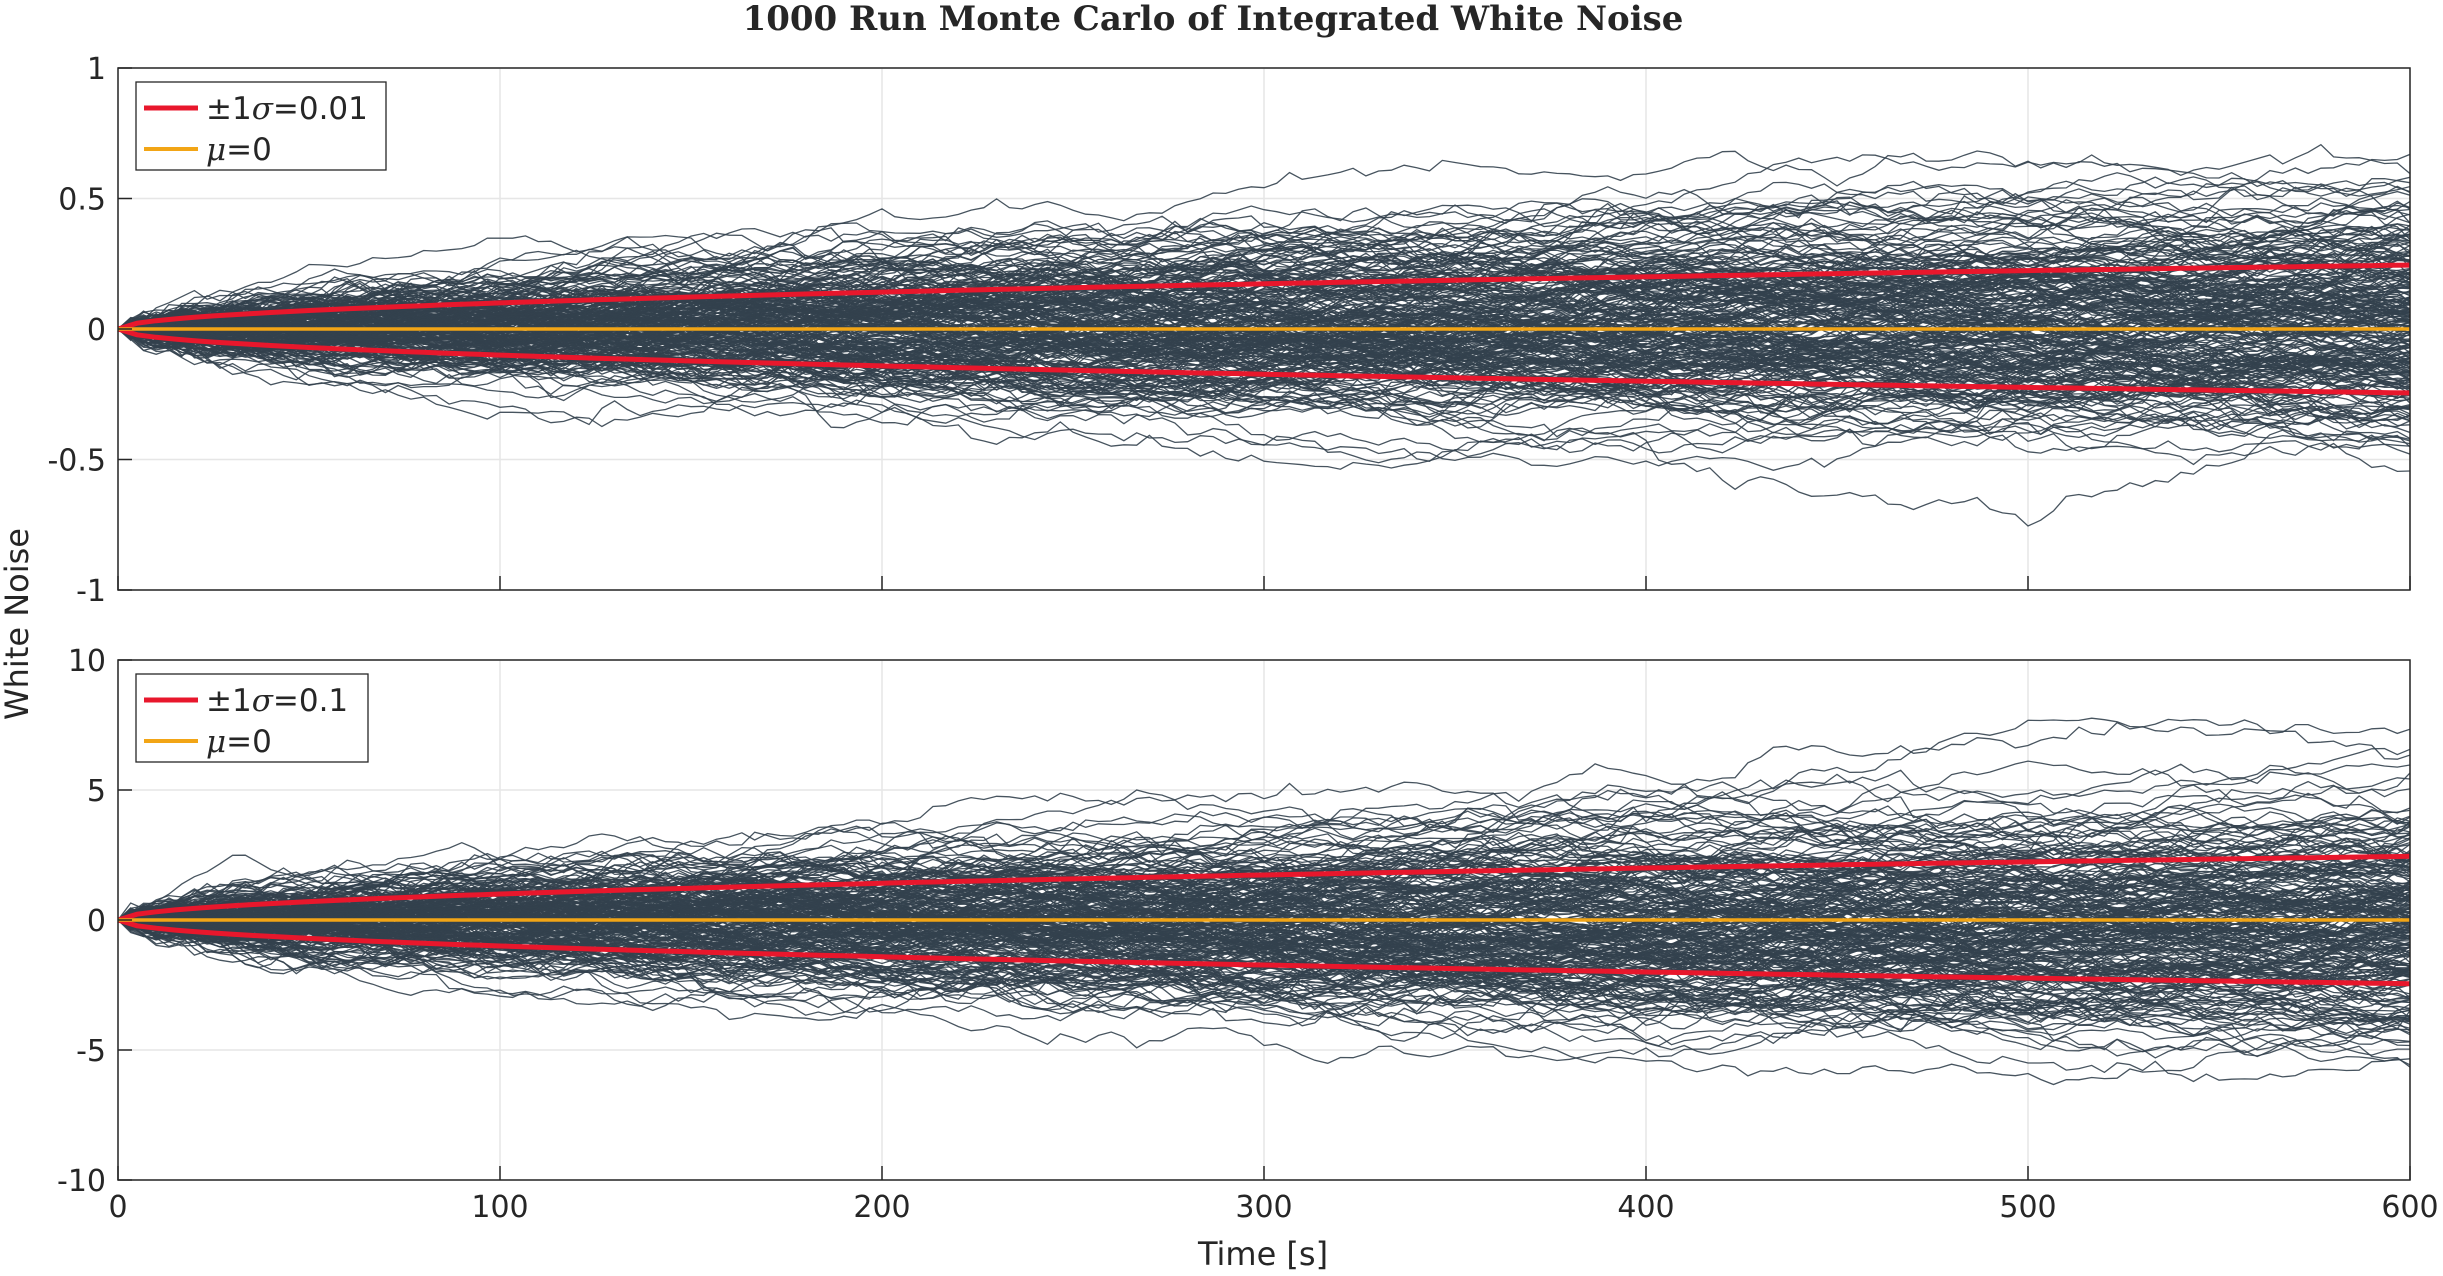  I want to click on x-tick-label: 200, so click(881, 1207).